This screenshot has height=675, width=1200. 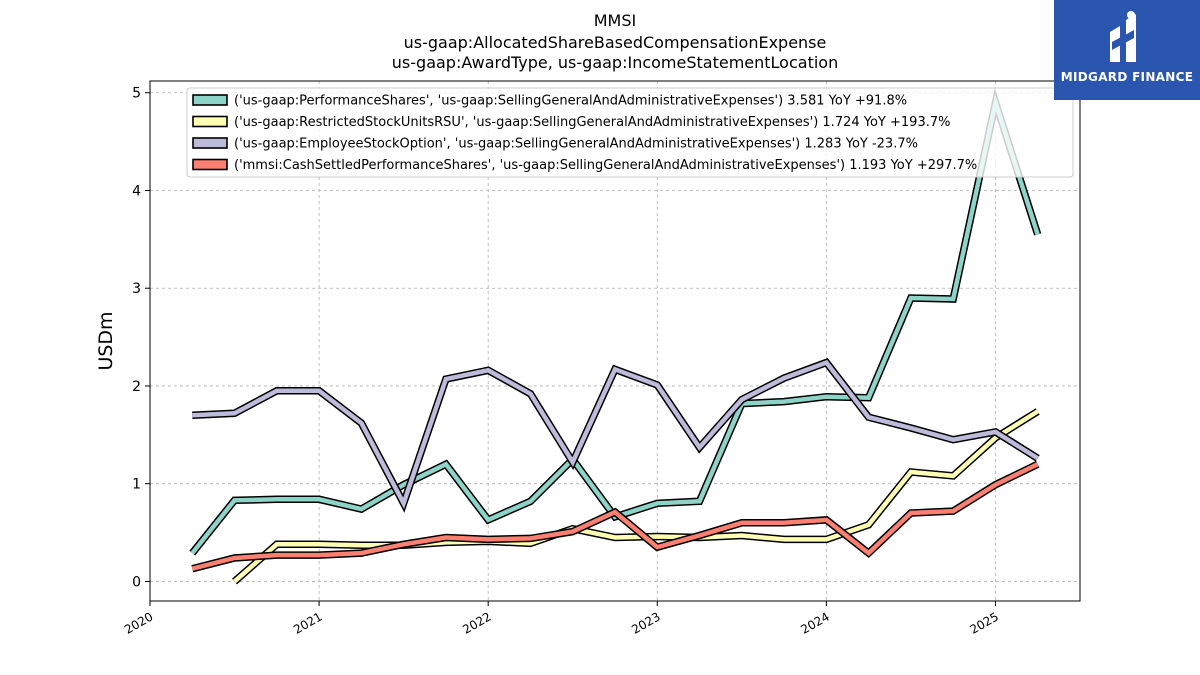 I want to click on series-line-fill, so click(x=615, y=516).